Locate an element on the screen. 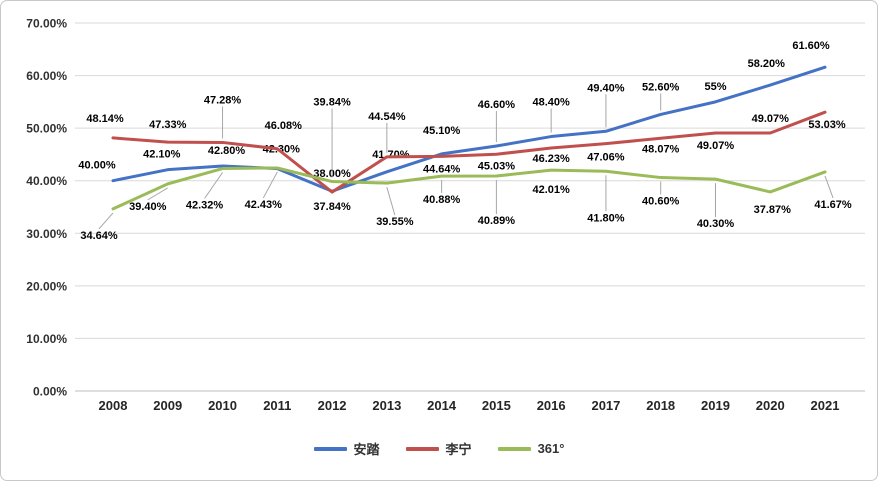  data-label: 42.32% is located at coordinates (205, 206).